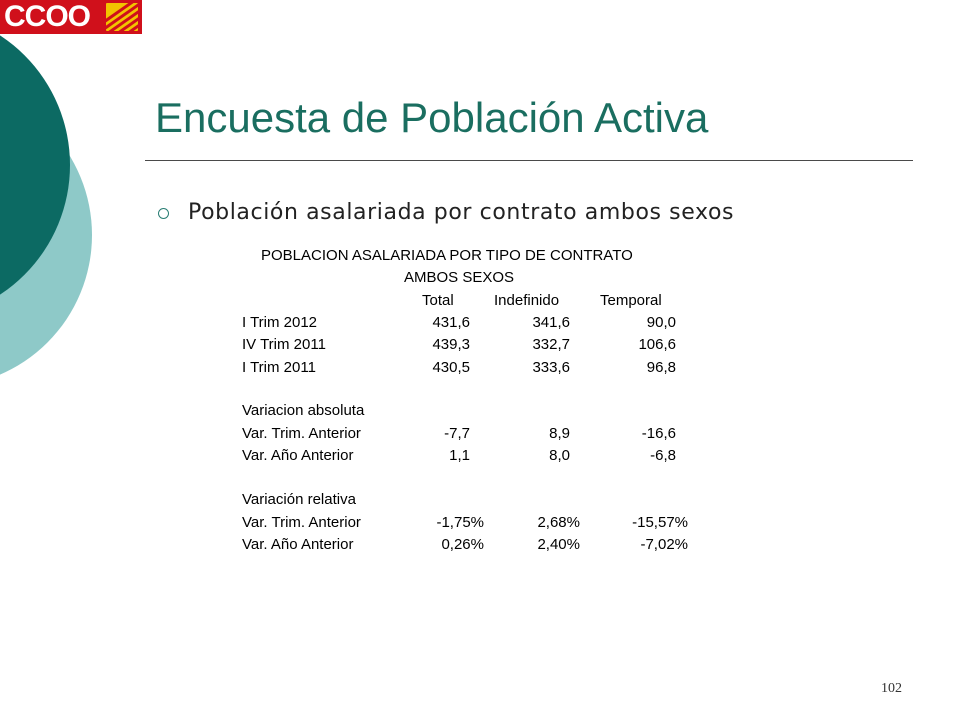 The width and height of the screenshot is (960, 720). Describe the element at coordinates (558, 522) in the screenshot. I see `cell-indefinido: 2,68%` at that location.